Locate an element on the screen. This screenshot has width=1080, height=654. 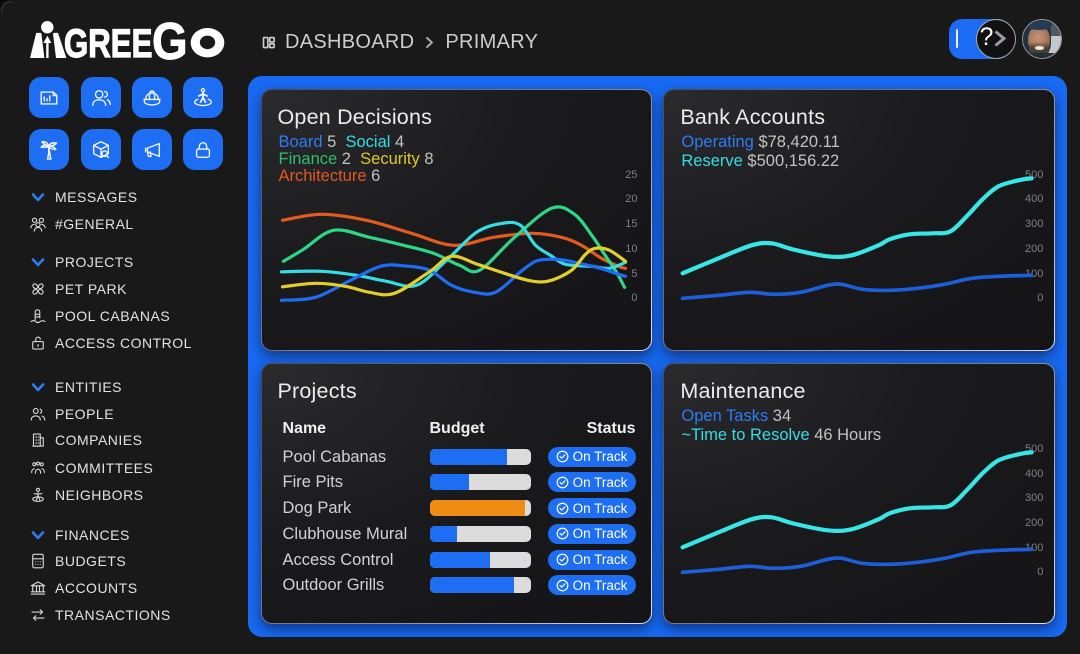
svg-text: GREE is located at coordinates (108, 41).